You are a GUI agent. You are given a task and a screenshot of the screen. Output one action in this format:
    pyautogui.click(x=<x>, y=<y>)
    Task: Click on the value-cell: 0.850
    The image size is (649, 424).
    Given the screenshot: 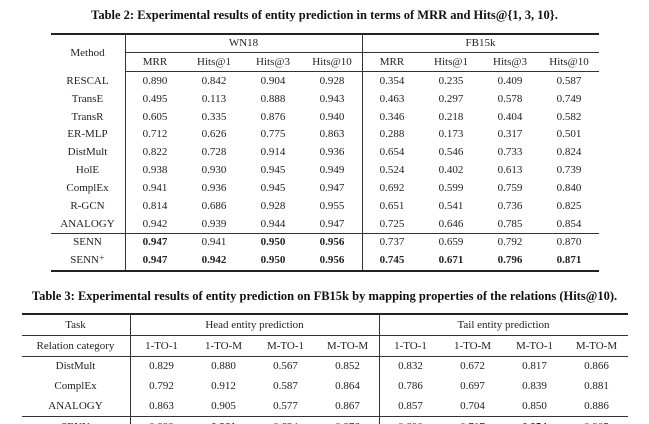 What is the action you would take?
    pyautogui.click(x=534, y=406)
    